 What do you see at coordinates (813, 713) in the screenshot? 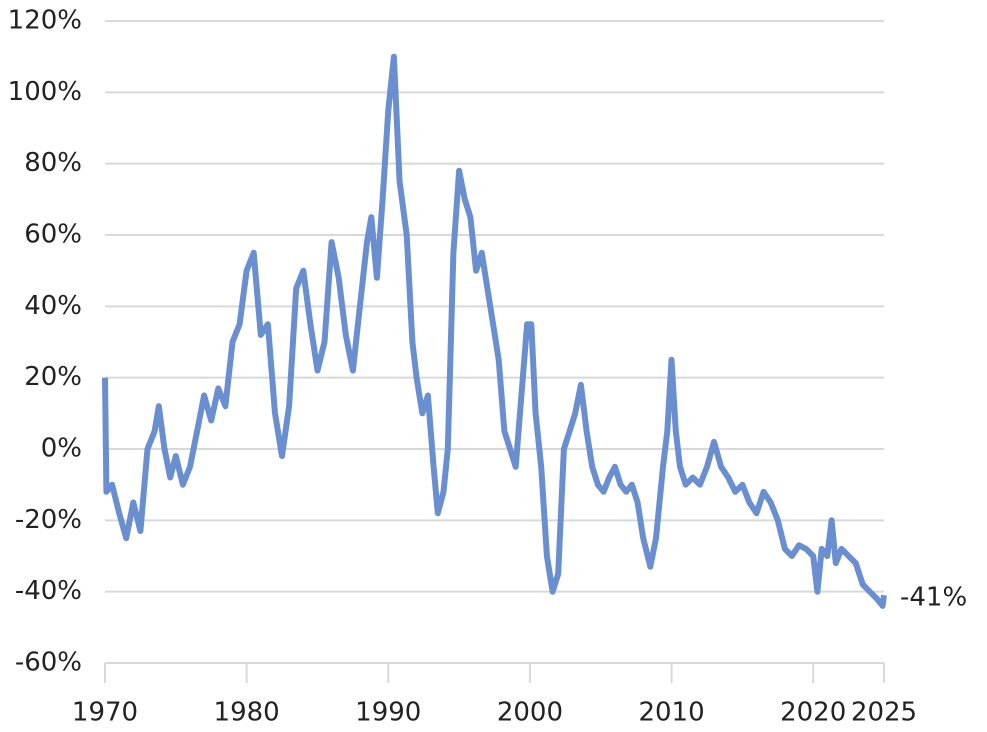
I see `x-tick-label: 2020` at bounding box center [813, 713].